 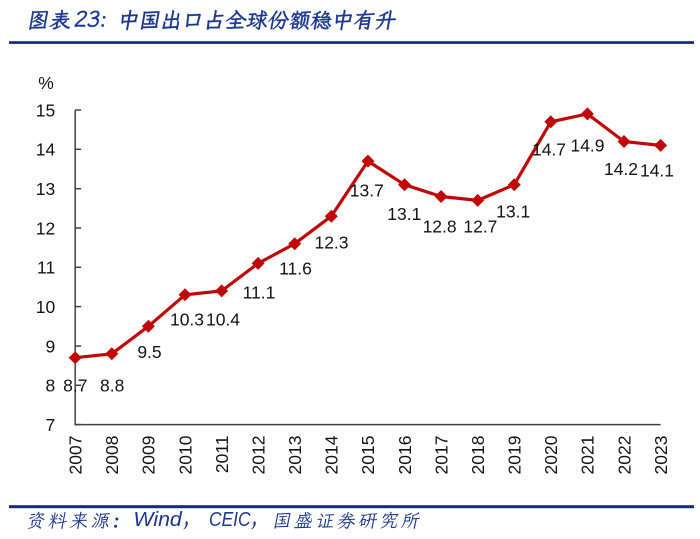 I want to click on svg-text: 2019, so click(x=515, y=455).